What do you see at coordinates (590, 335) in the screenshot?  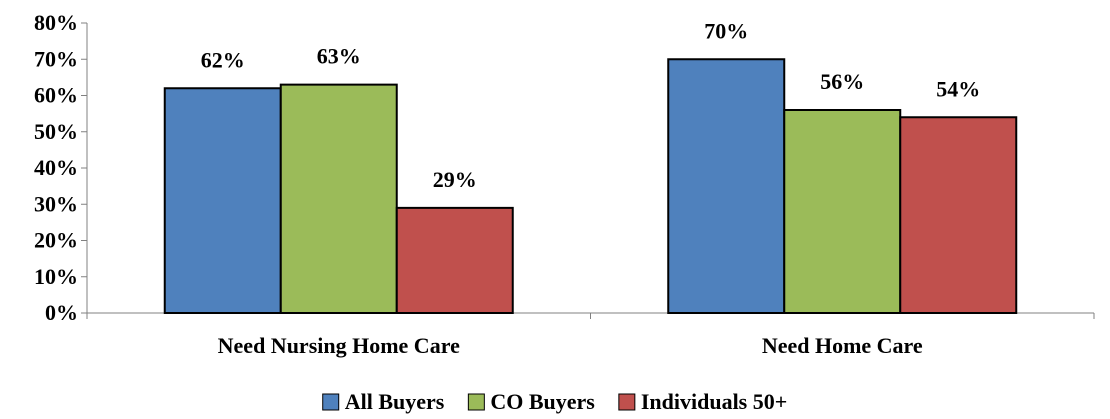 I see `x-axis: Need Nursing Home Care Need Home Care` at bounding box center [590, 335].